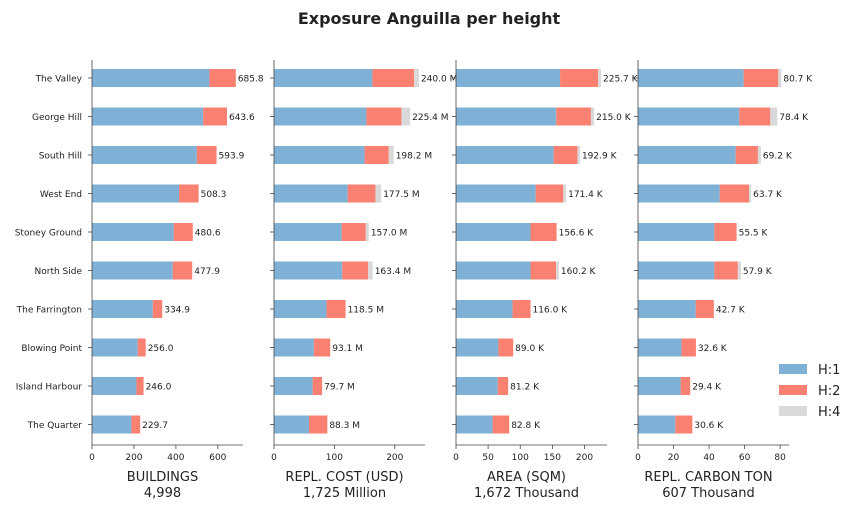 The height and width of the screenshot is (510, 857). What do you see at coordinates (530, 349) in the screenshot?
I see `data-label: 89.0 K` at bounding box center [530, 349].